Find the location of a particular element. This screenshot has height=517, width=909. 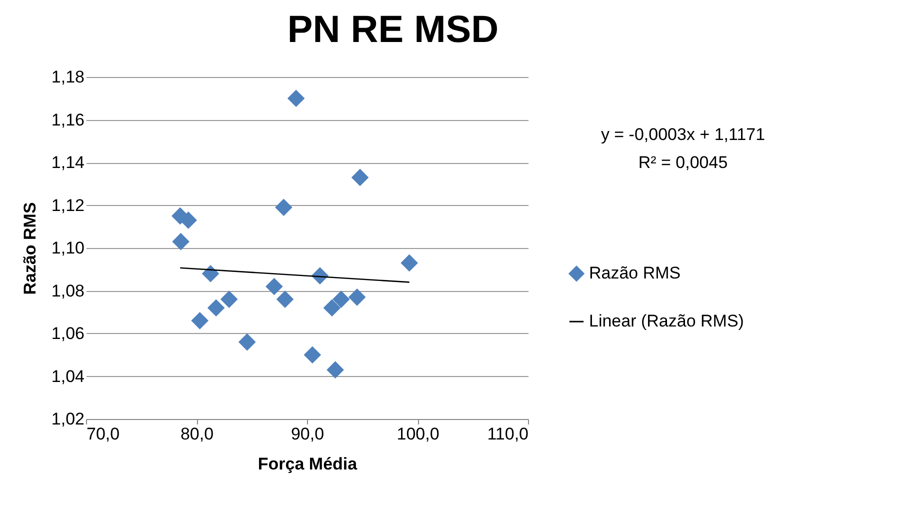

y-tick-label: 1,12 is located at coordinates (67, 205).